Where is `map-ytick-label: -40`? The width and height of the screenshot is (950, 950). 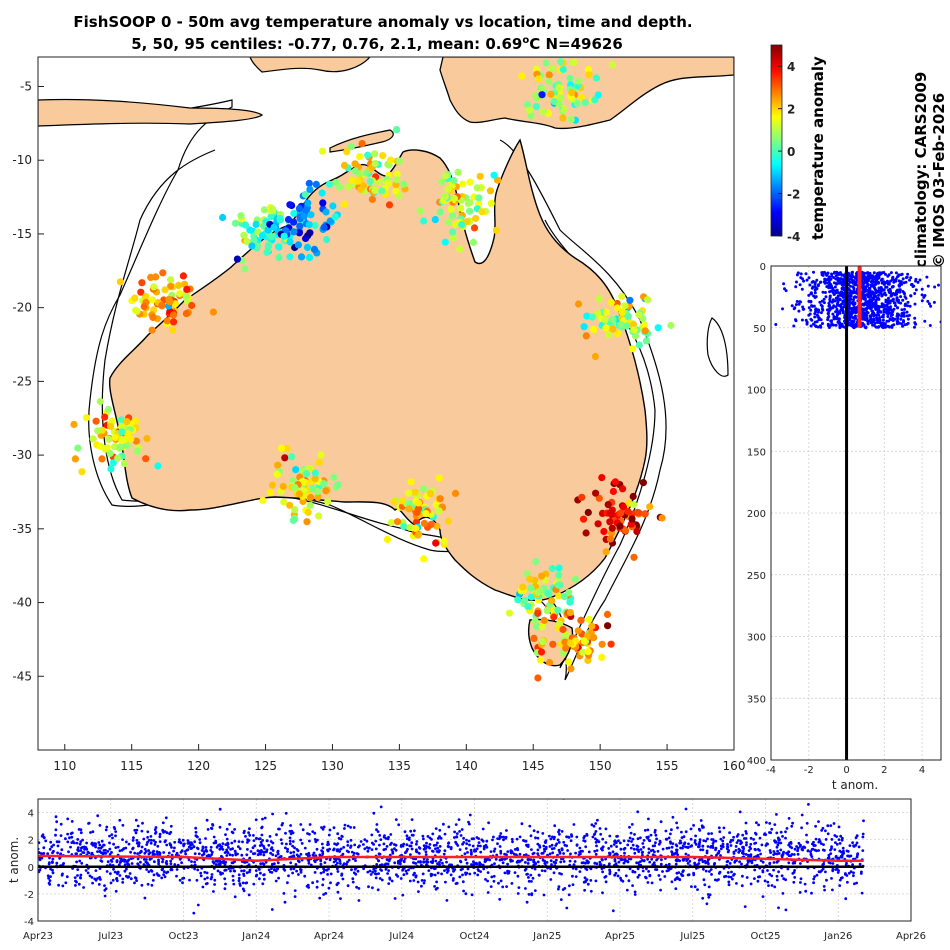
map-ytick-label: -40 is located at coordinates (22, 603).